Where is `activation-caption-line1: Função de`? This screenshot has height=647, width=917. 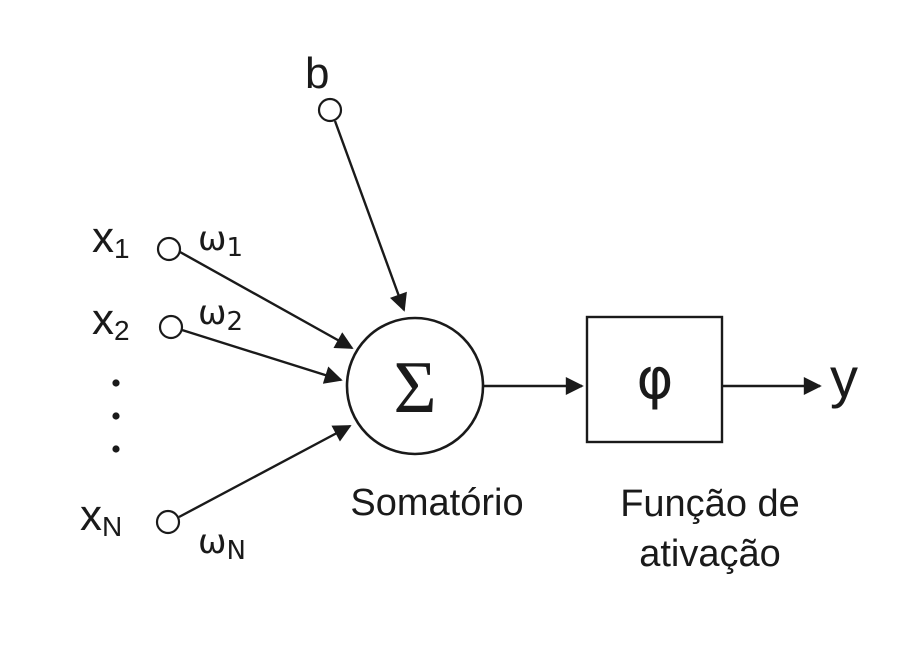 activation-caption-line1: Função de is located at coordinates (710, 504).